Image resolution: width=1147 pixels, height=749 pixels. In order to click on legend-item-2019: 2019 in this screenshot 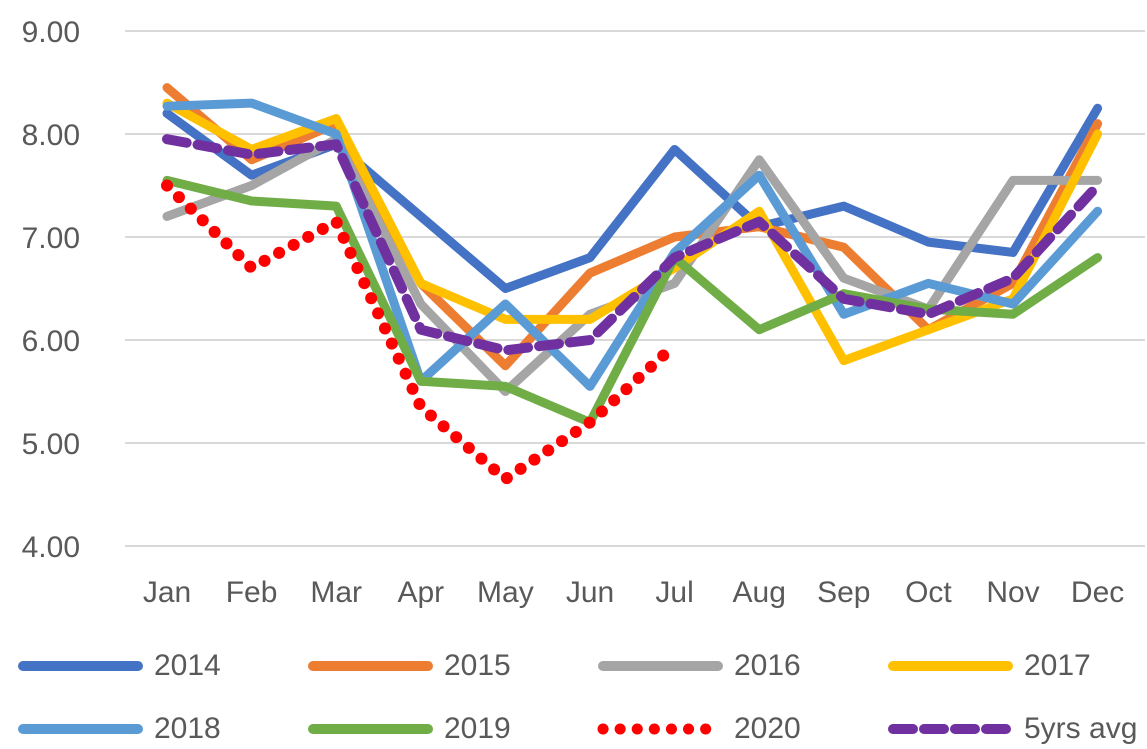, I will do `click(409, 729)`.